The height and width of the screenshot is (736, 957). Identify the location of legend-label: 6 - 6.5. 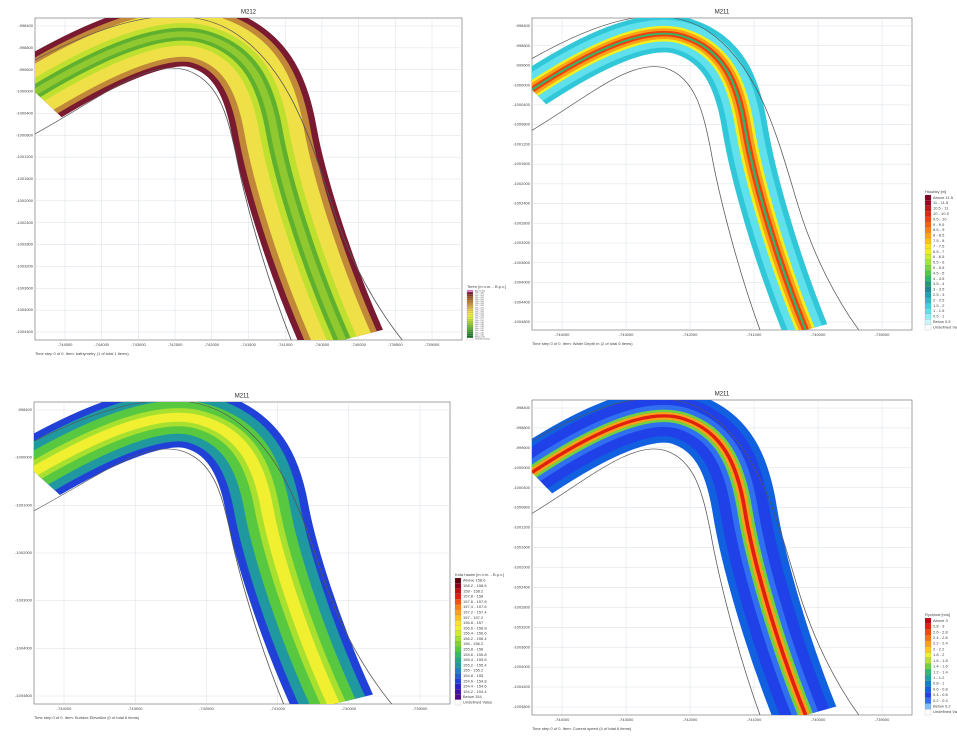
(939, 256).